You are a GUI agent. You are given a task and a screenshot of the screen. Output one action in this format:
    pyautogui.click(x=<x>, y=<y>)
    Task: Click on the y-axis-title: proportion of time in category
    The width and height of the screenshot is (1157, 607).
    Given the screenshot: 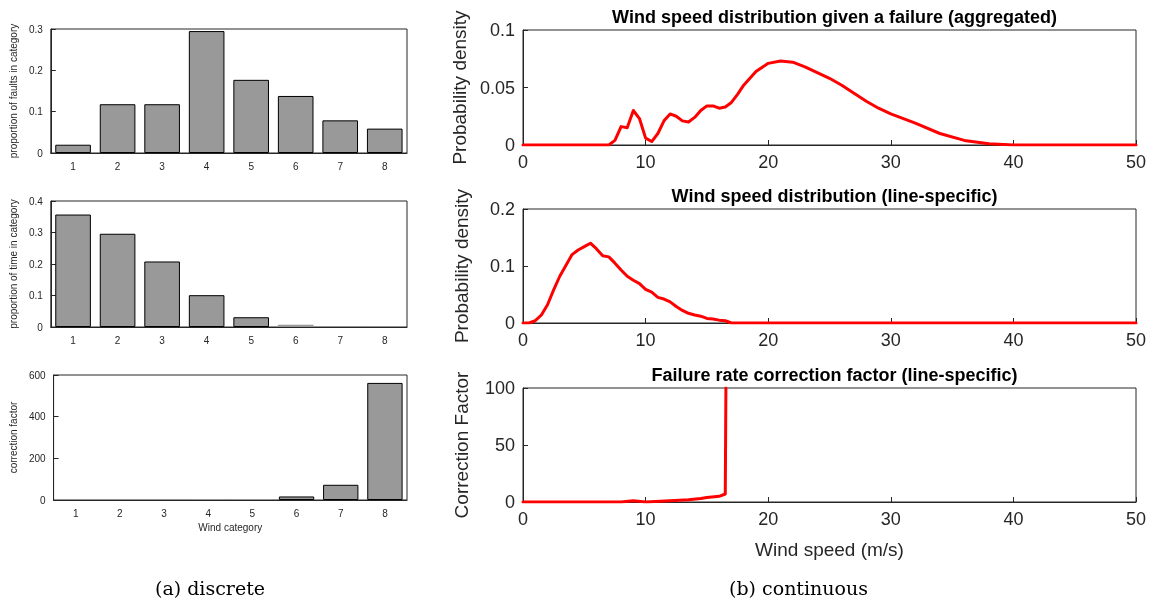 What is the action you would take?
    pyautogui.click(x=13, y=264)
    